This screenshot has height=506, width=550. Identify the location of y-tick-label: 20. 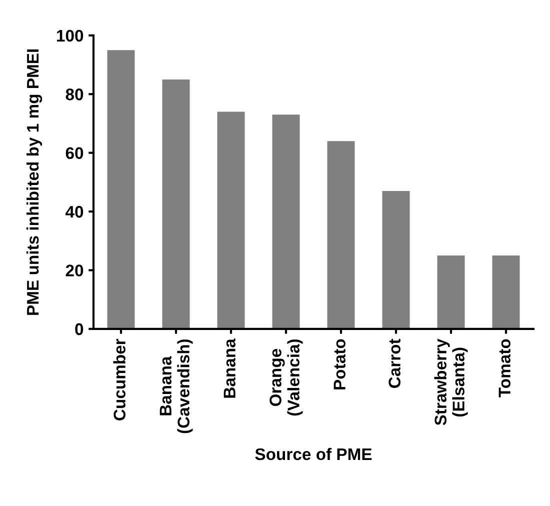
(75, 270).